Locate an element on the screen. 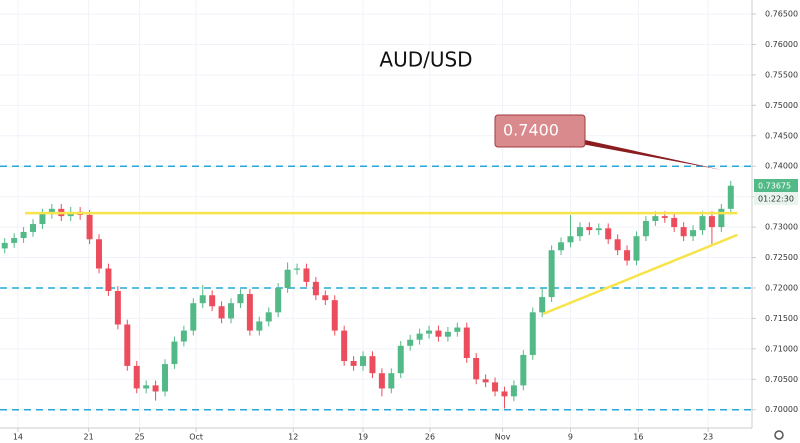 The width and height of the screenshot is (800, 443). chart-title: AUD/USD is located at coordinates (425, 60).